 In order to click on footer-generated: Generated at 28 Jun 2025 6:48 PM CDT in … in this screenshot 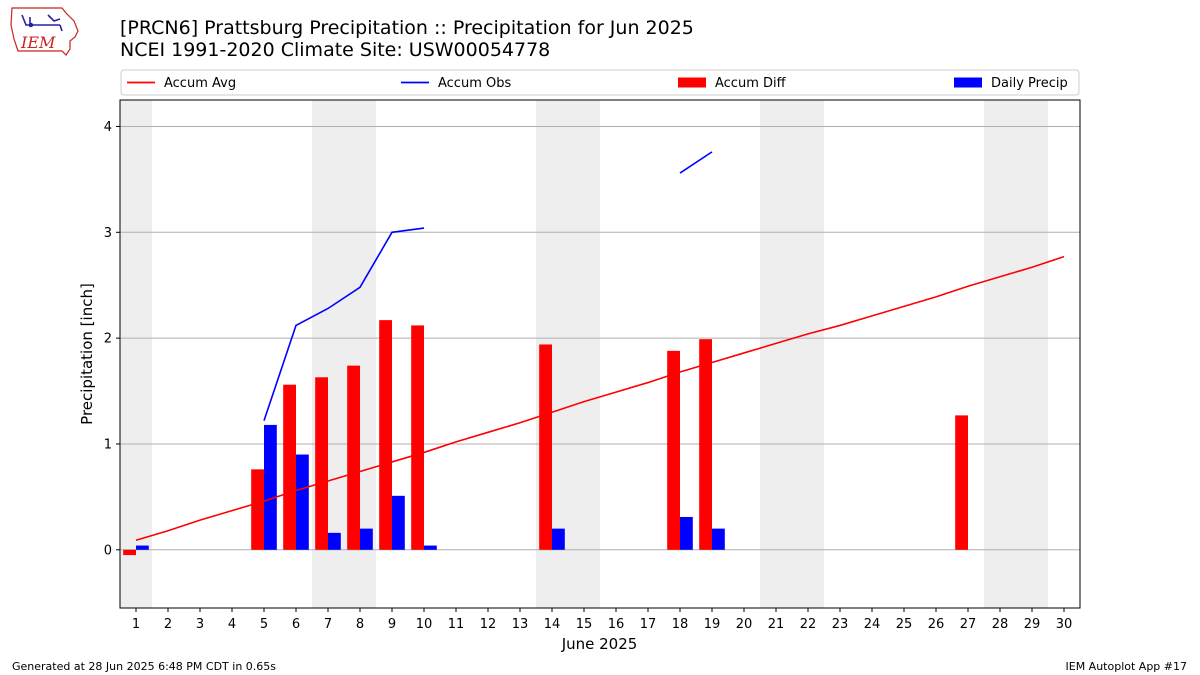, I will do `click(144, 666)`.